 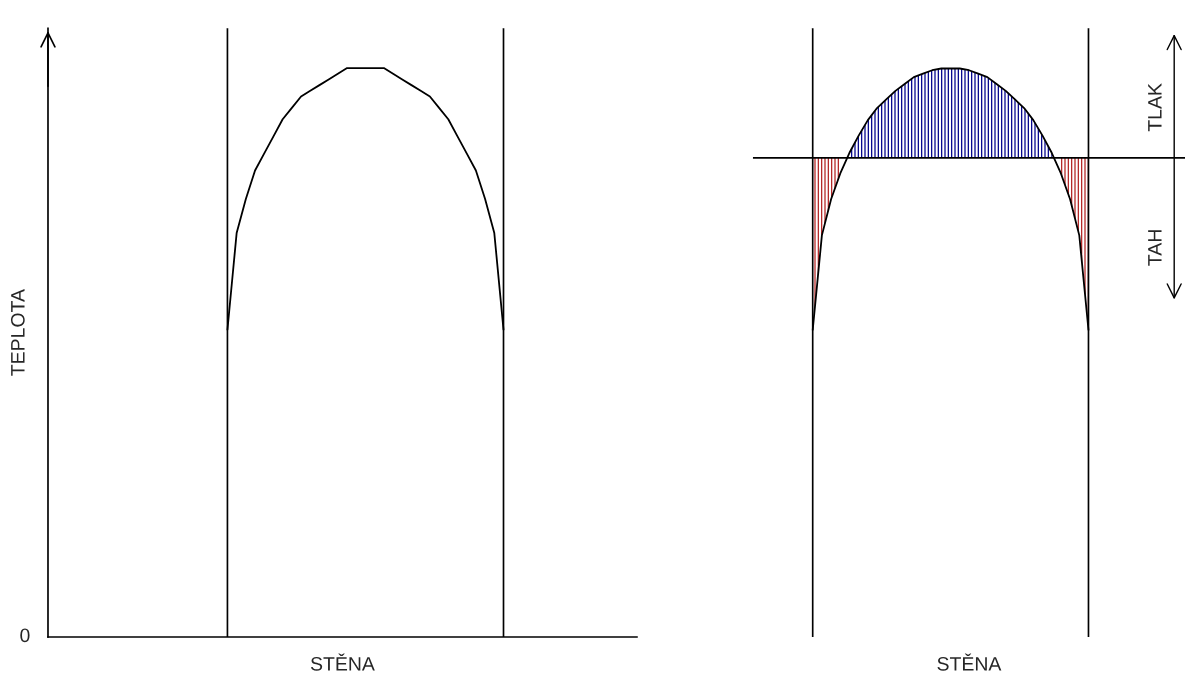 What do you see at coordinates (1155, 107) in the screenshot?
I see `annotation: TLAK` at bounding box center [1155, 107].